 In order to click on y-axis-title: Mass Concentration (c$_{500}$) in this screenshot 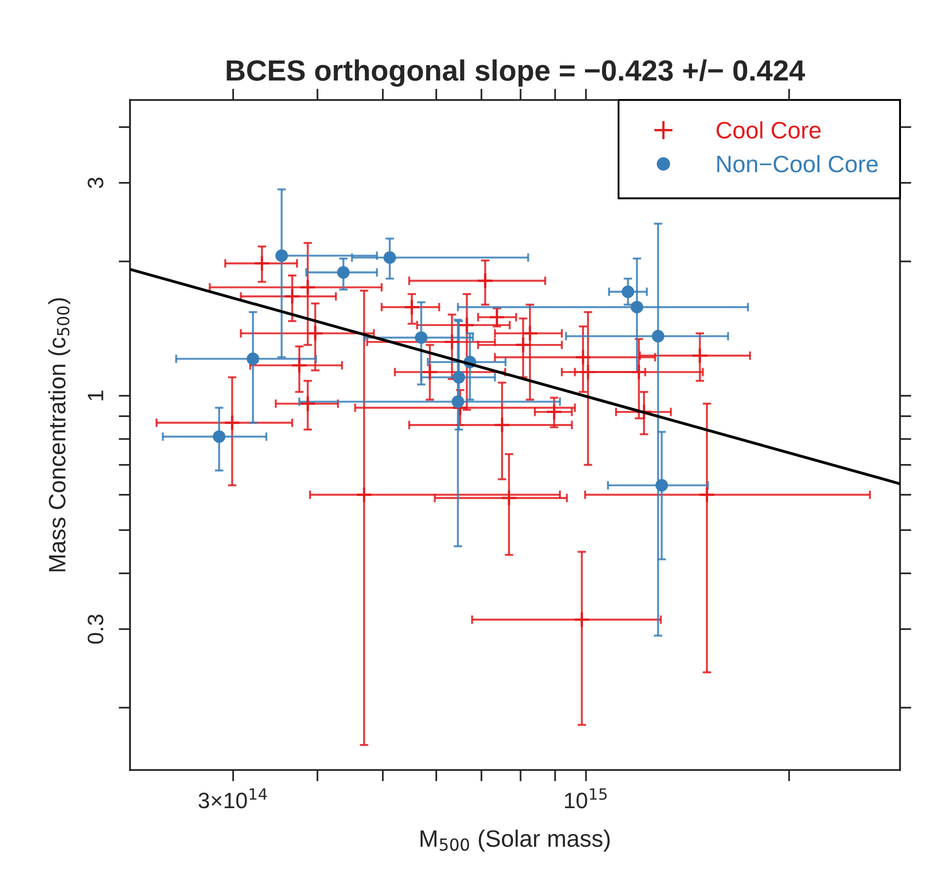, I will do `click(59, 435)`.